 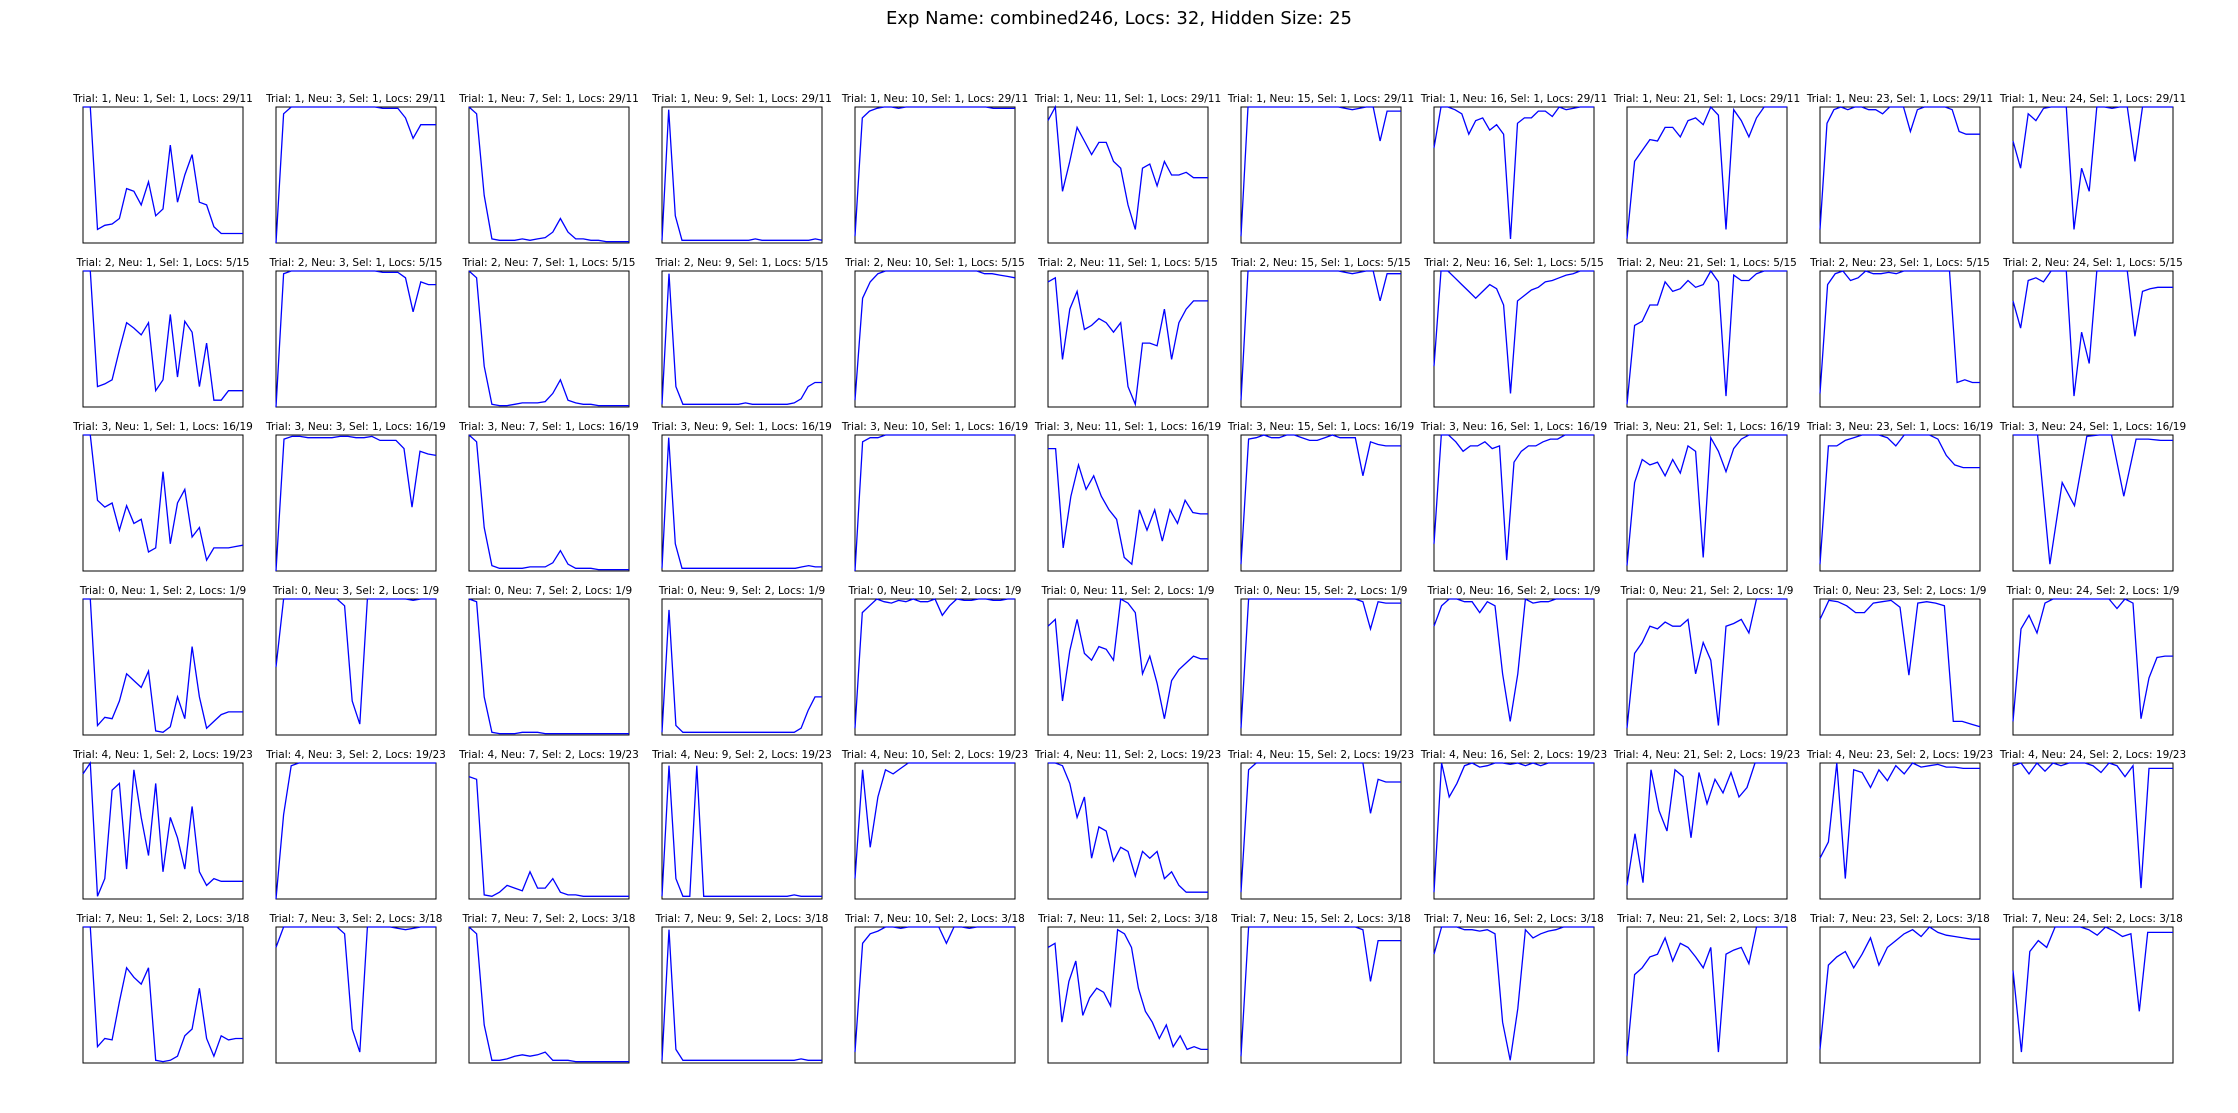 What do you see at coordinates (1707, 660) in the screenshot?
I see `subplot: Trial: 0, Neu: 21, Sel: 2, Locs: 1/9` at bounding box center [1707, 660].